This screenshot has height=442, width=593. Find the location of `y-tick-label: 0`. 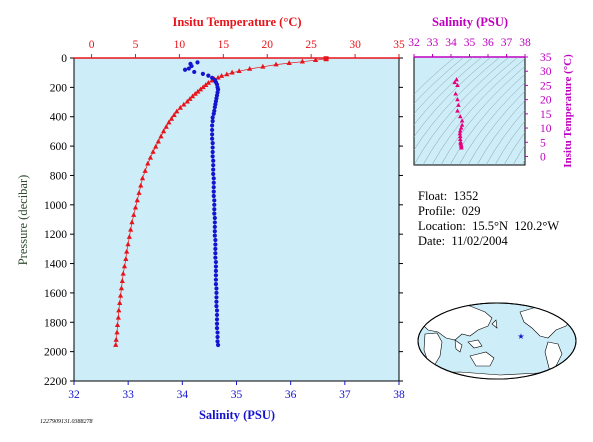

y-tick-label: 0 is located at coordinates (64, 59).